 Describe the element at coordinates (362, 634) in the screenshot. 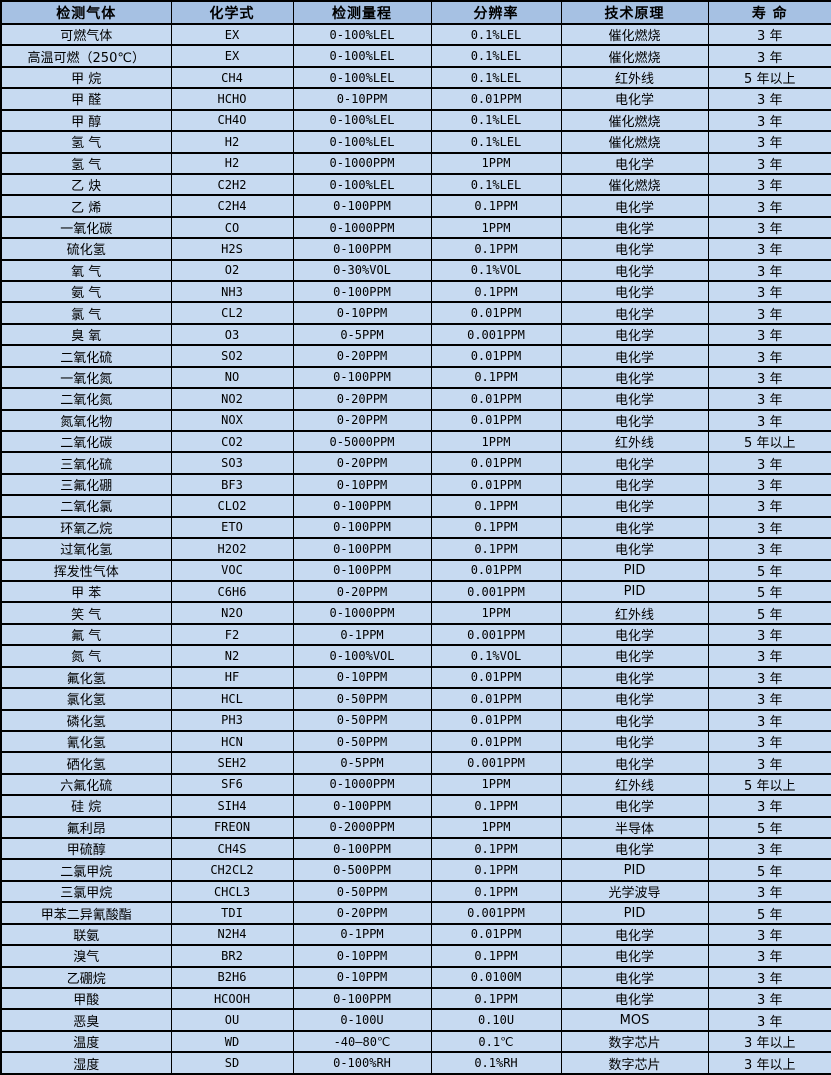

I see `range-cell: 0-1PPM` at that location.